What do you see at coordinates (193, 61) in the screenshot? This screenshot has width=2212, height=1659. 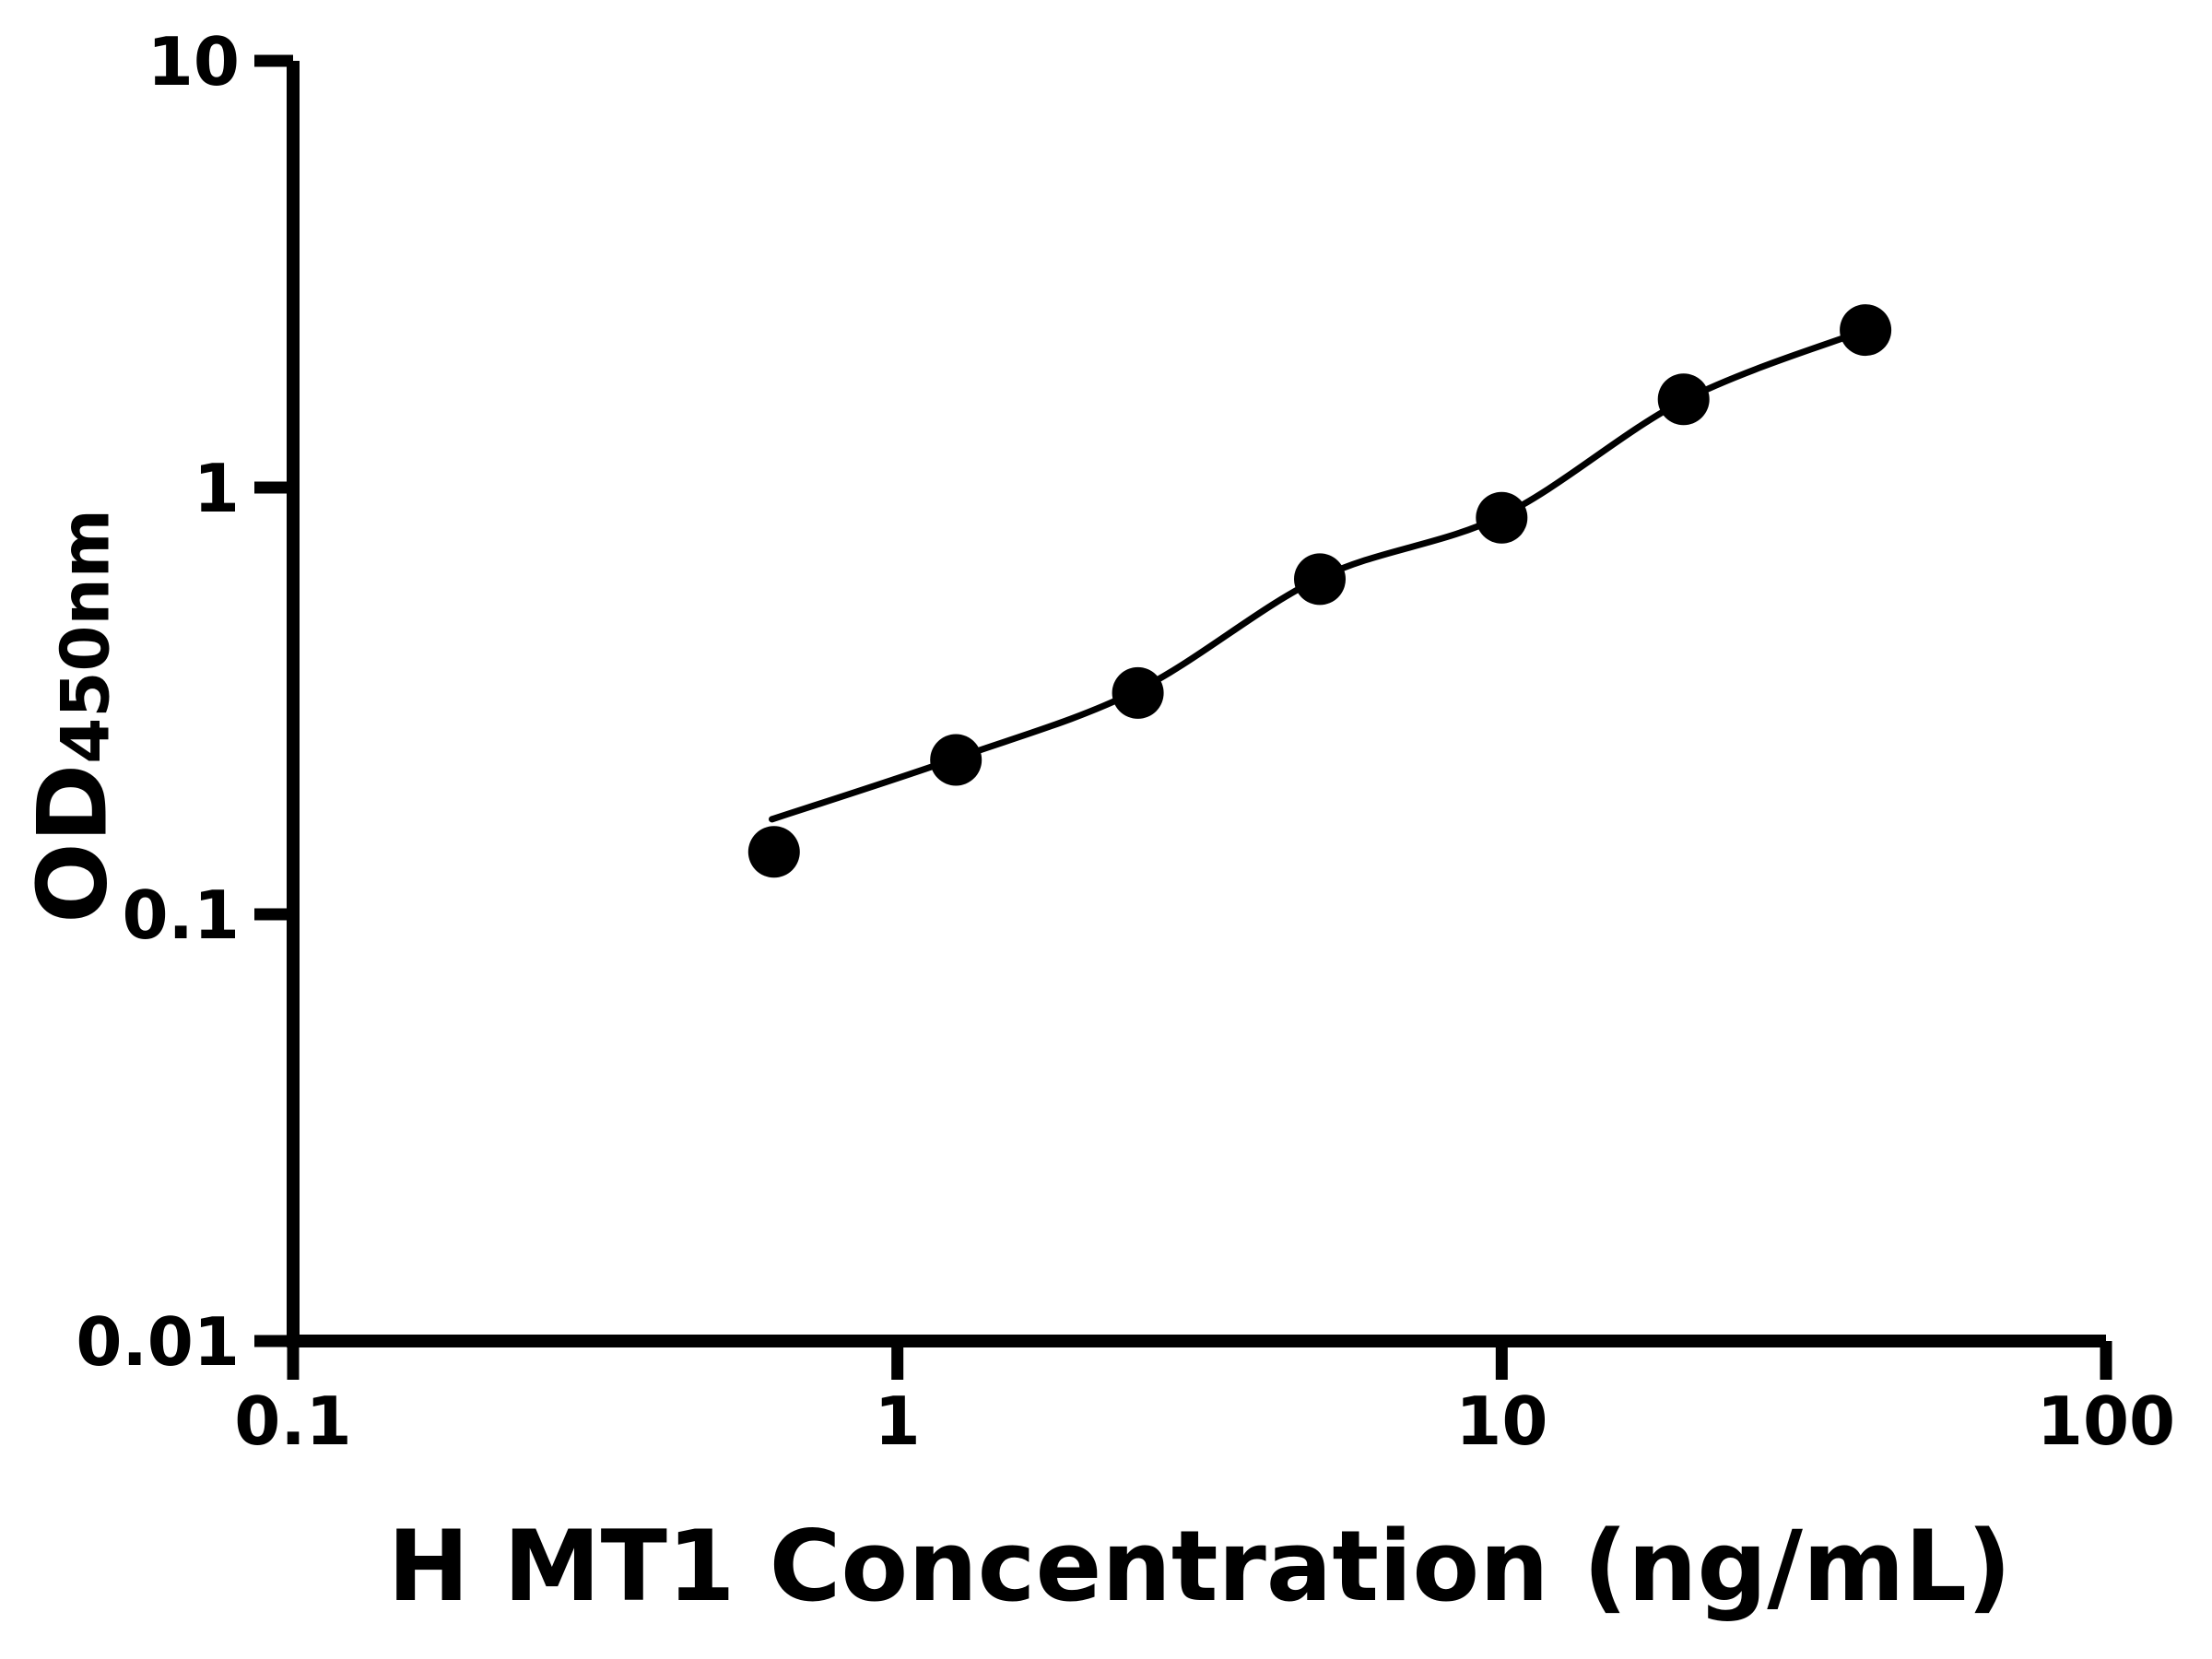 I see `y-axis-tick-label: 10` at bounding box center [193, 61].